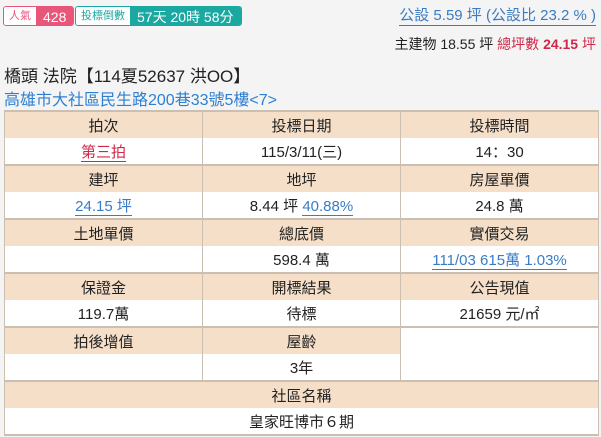 This screenshot has height=437, width=601. What do you see at coordinates (301, 178) in the screenshot?
I see `header-land-area: 地坪` at bounding box center [301, 178].